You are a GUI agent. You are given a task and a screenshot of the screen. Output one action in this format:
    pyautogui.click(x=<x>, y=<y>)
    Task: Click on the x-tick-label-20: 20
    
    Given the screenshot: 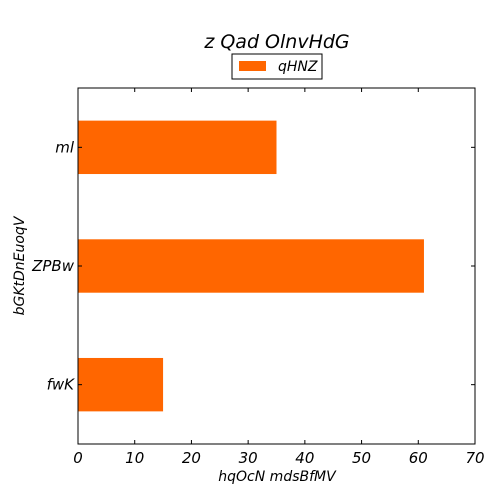 What is the action you would take?
    pyautogui.click(x=191, y=458)
    